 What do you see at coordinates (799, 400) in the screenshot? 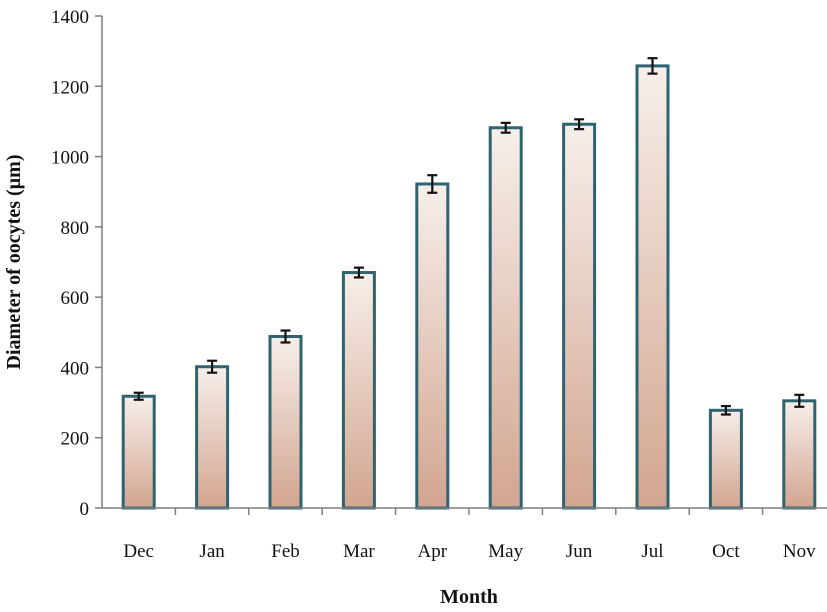
I see `error-bar-nov` at bounding box center [799, 400].